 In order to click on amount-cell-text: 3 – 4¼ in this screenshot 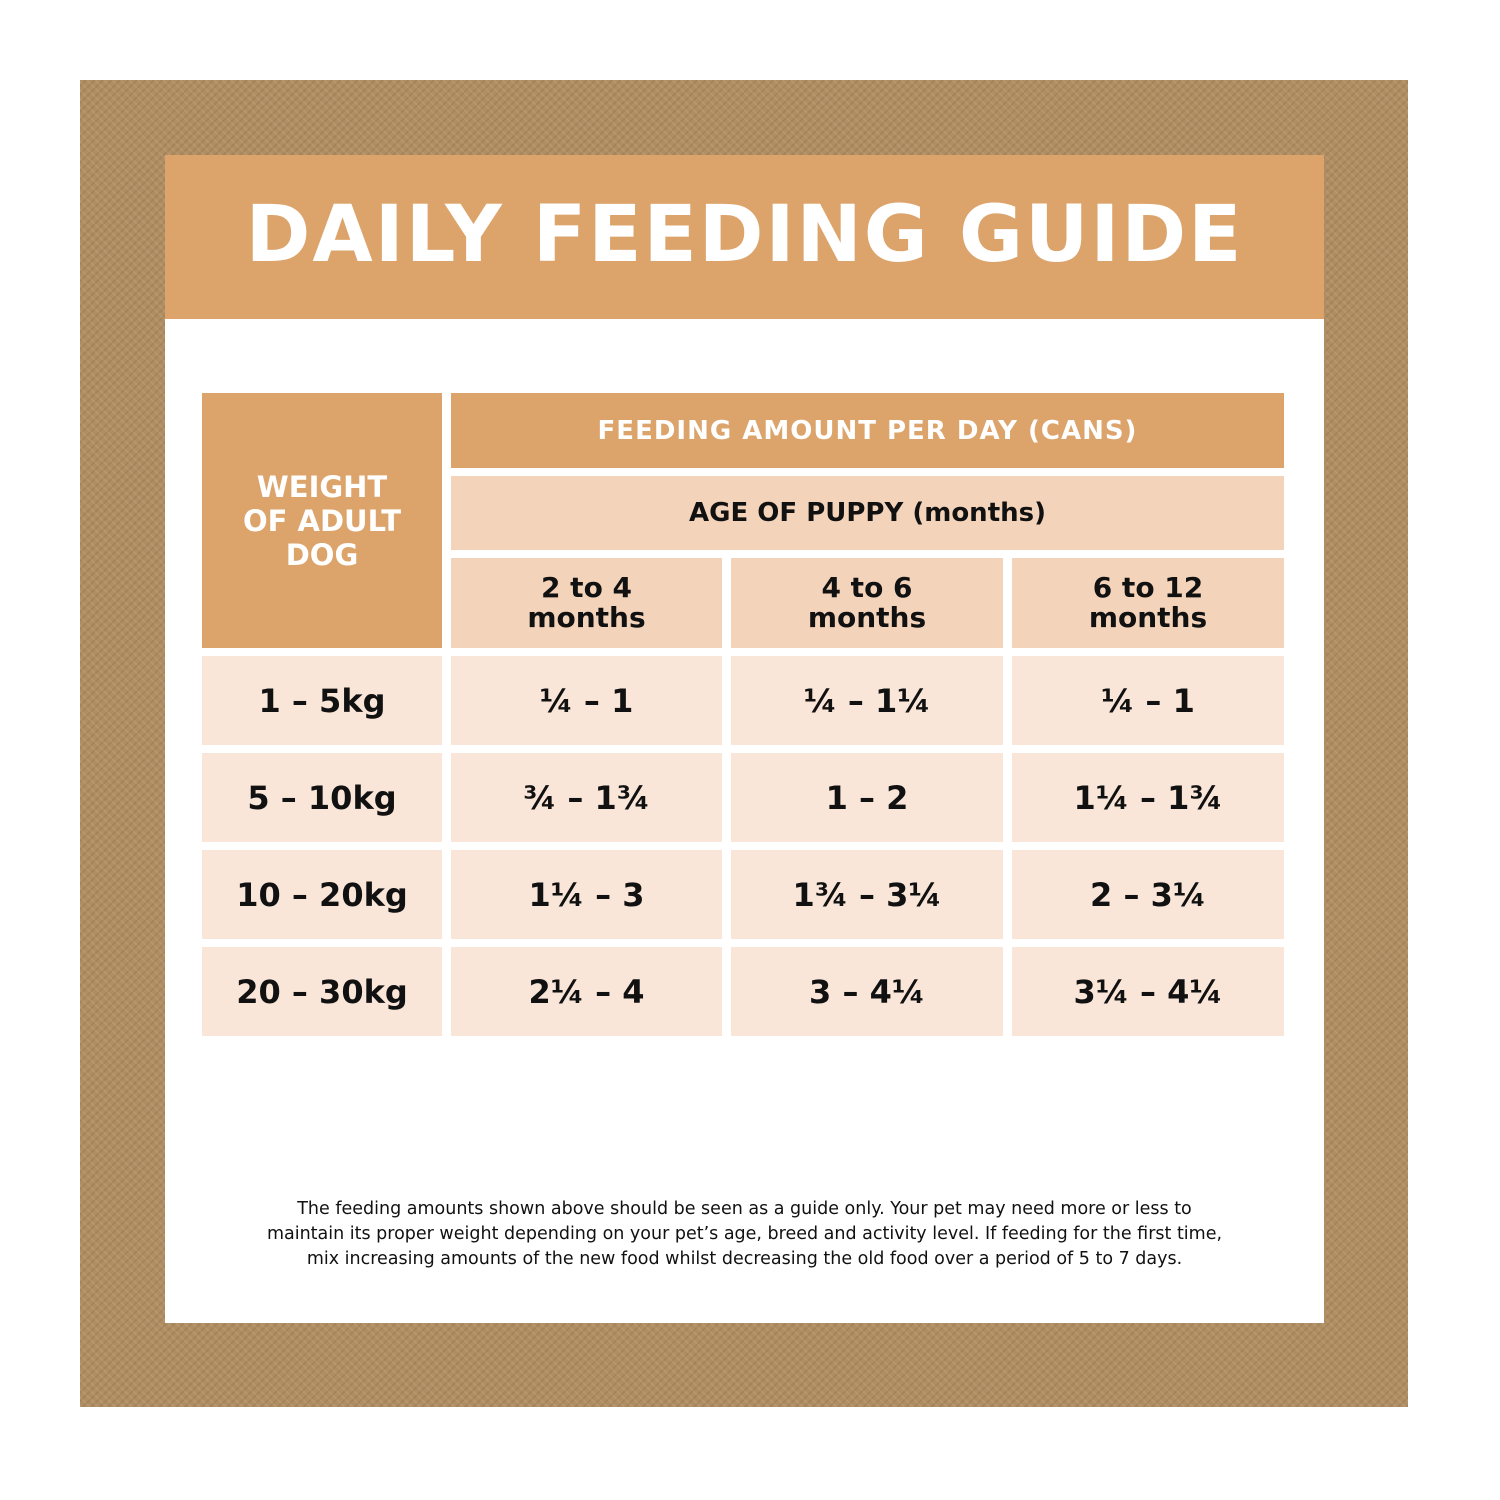, I will do `click(867, 991)`.